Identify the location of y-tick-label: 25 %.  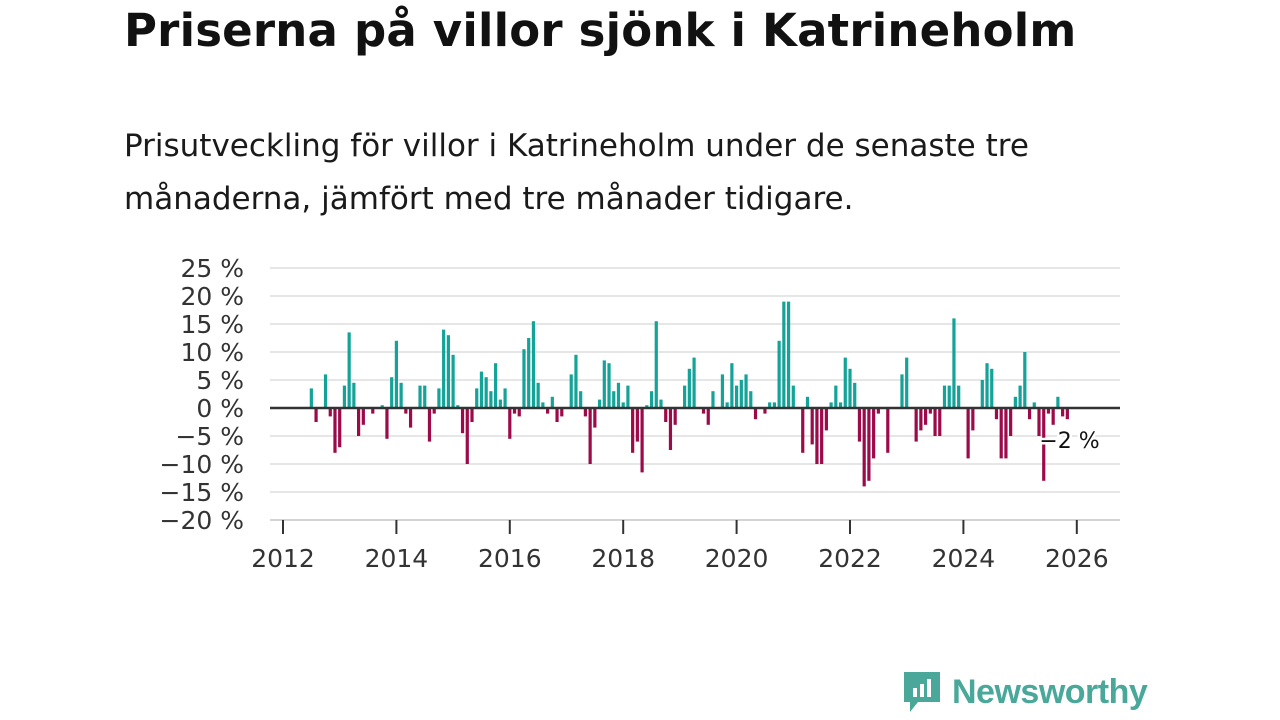
(212, 268).